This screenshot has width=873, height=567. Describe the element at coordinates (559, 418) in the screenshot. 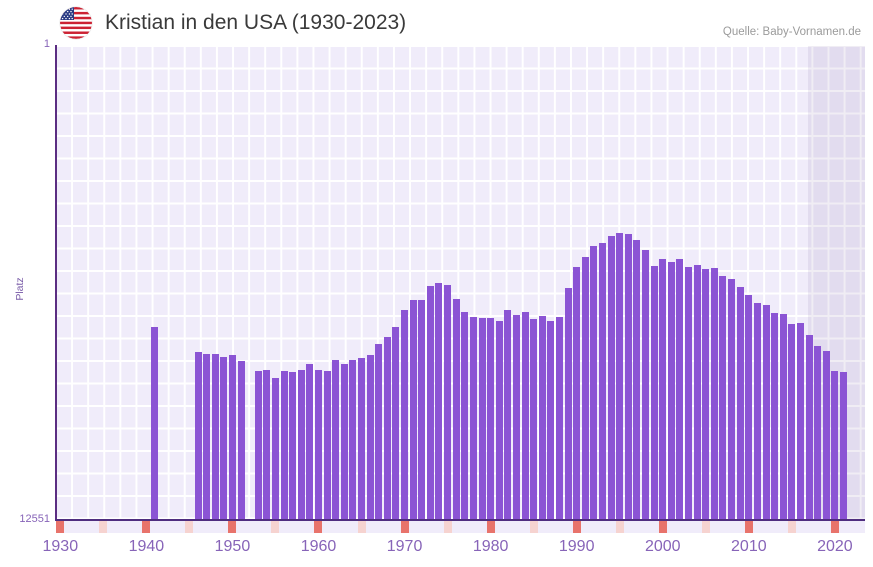

I see `bar-1988` at that location.